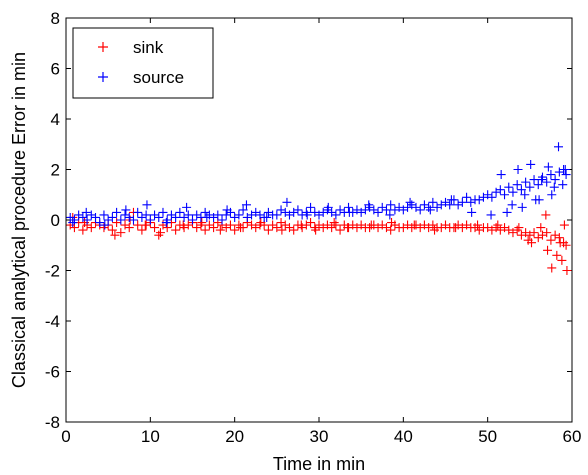 The height and width of the screenshot is (475, 588). I want to click on legend-label-sink: sink, so click(148, 47).